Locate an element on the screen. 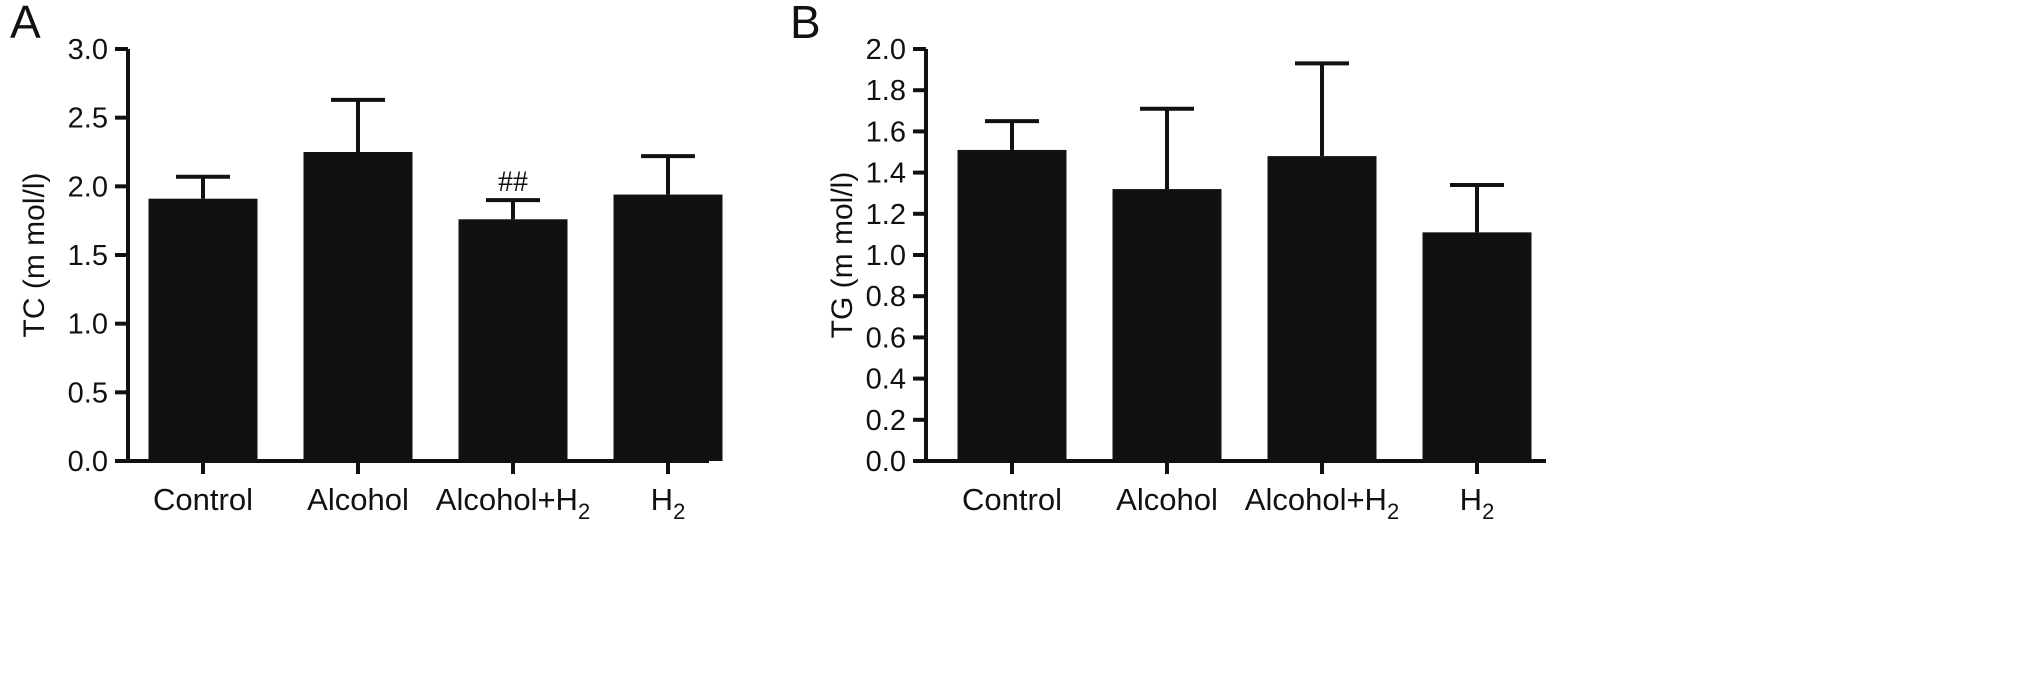  y-tick-label: 0.5 is located at coordinates (88, 393).